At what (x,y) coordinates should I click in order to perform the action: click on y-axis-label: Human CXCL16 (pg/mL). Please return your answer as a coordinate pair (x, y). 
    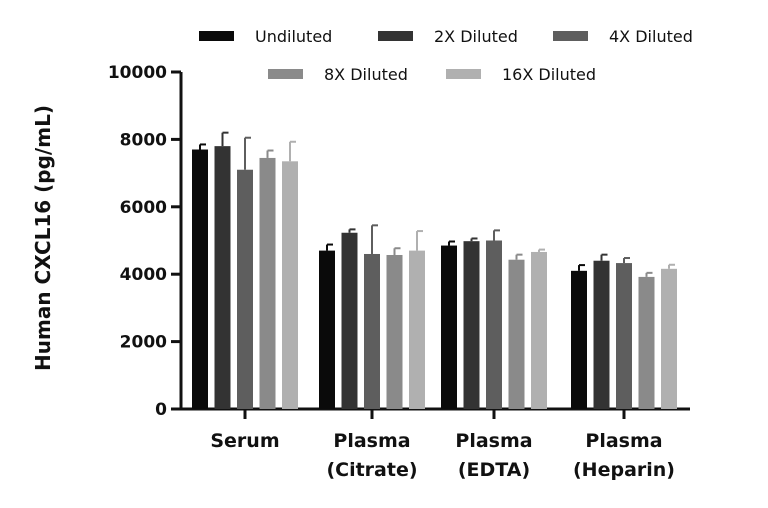
    Looking at the image, I should click on (43, 238).